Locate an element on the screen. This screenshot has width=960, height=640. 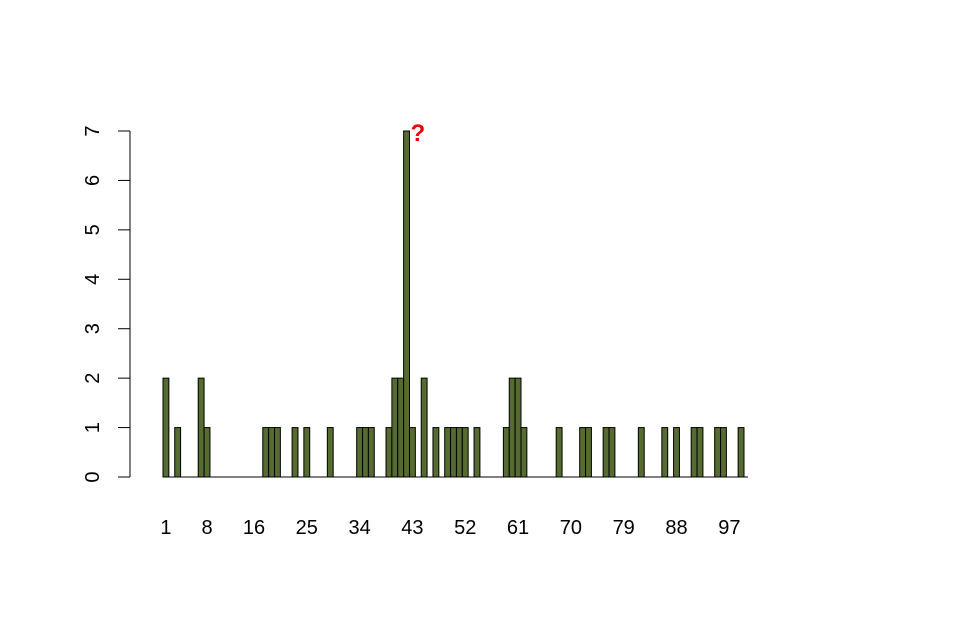
y-tick-label: 0 is located at coordinates (93, 476).